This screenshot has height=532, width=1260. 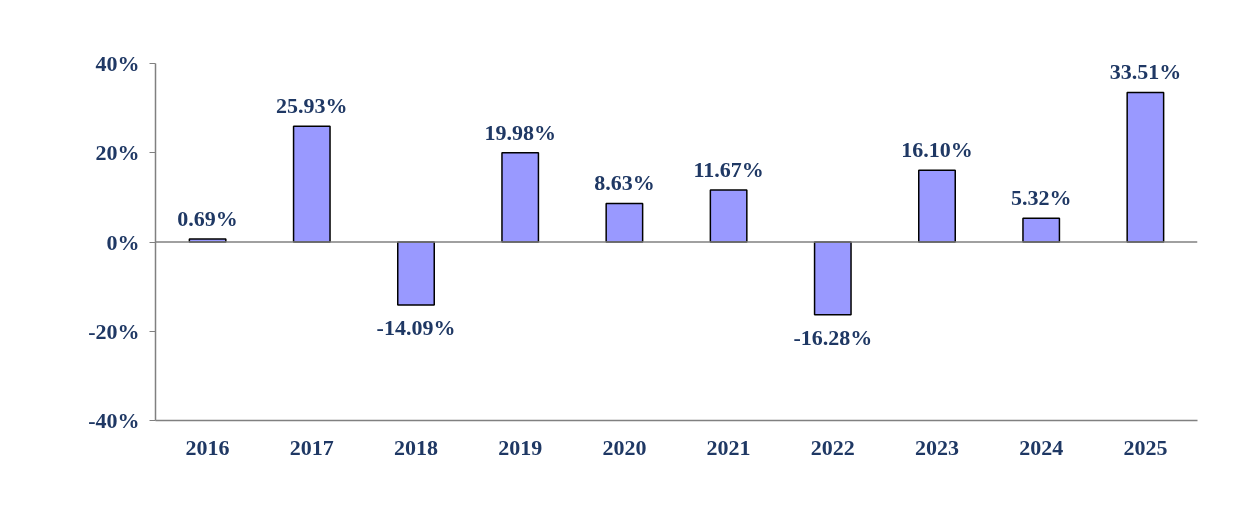 What do you see at coordinates (1041, 198) in the screenshot?
I see `data-label: 5.32%` at bounding box center [1041, 198].